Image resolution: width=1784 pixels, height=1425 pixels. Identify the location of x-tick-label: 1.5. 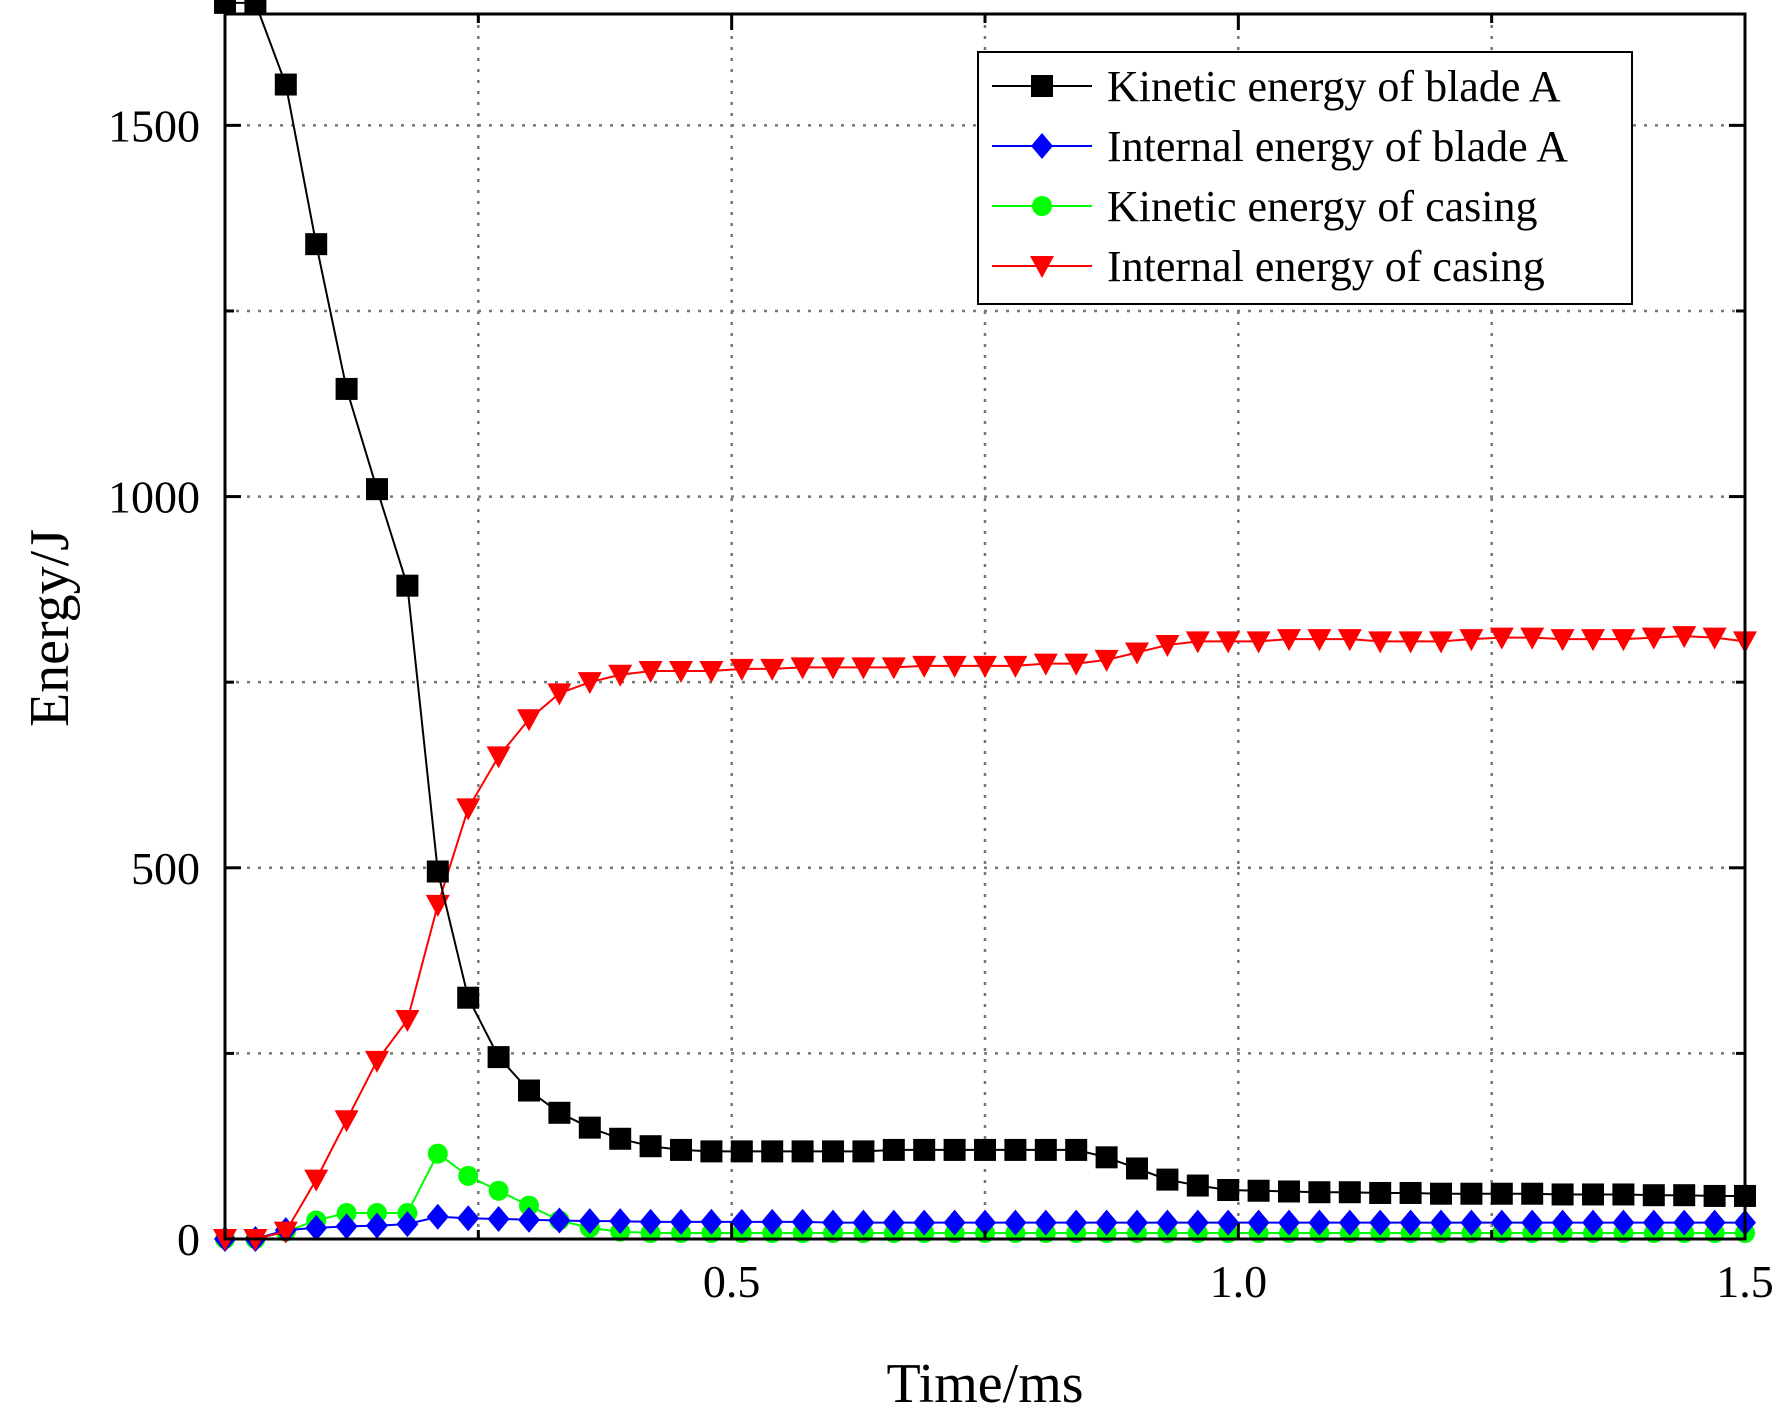
(1745, 1281).